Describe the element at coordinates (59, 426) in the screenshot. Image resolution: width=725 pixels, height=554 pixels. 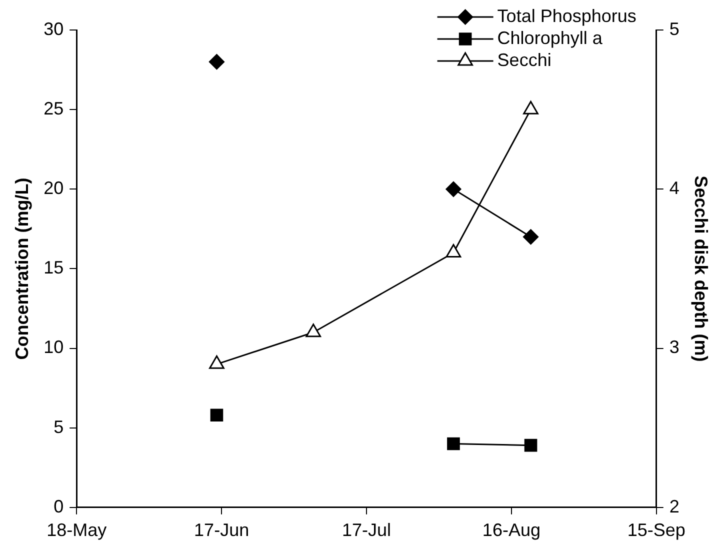
I see `y-tick-label: 5` at that location.